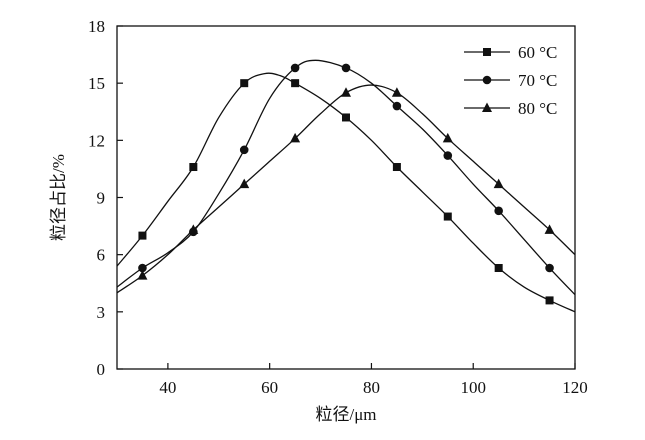 This screenshot has height=440, width=645. What do you see at coordinates (575, 387) in the screenshot?
I see `x-tick-label: 120` at bounding box center [575, 387].